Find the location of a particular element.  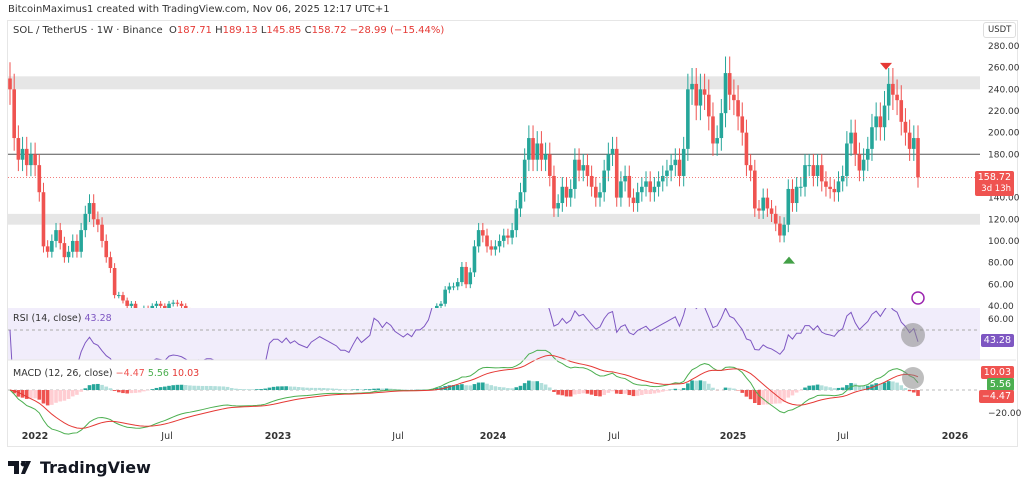

currency-button: USDT is located at coordinates (1000, 30).